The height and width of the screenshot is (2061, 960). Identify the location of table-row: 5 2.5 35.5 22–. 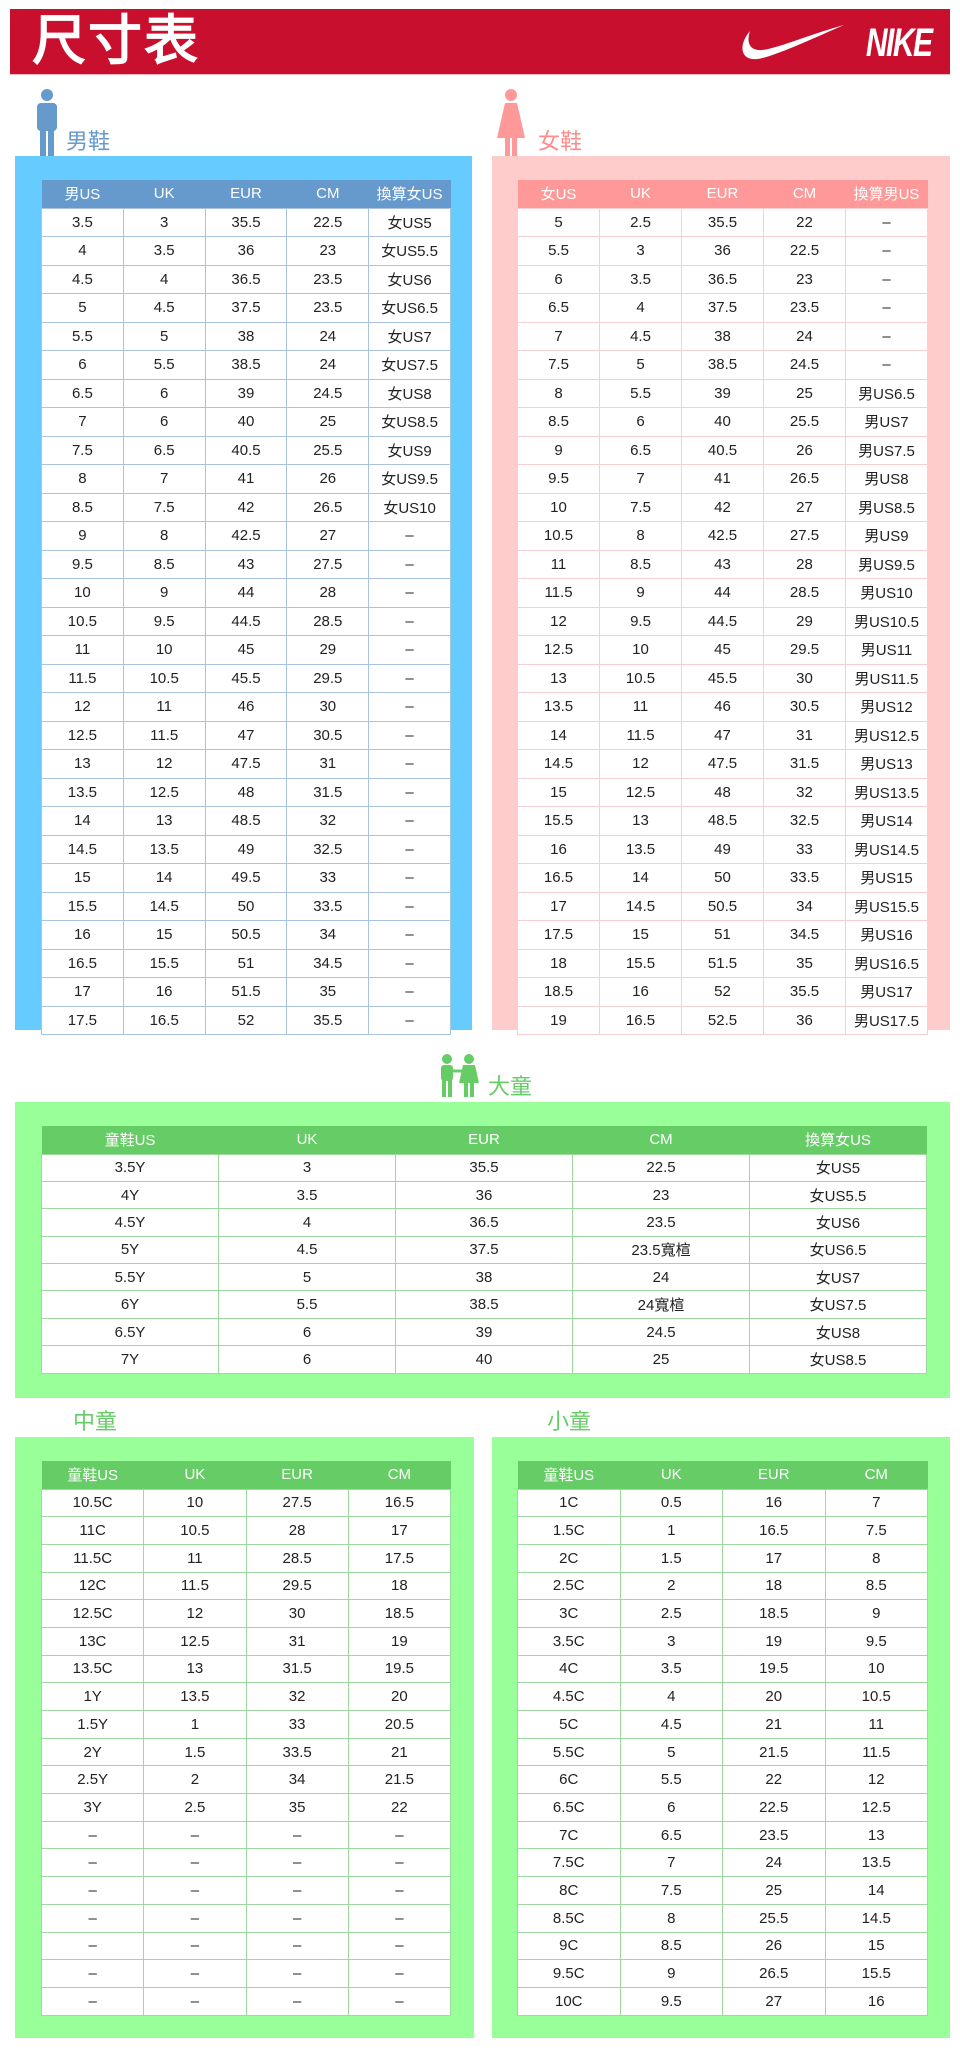
(722, 222).